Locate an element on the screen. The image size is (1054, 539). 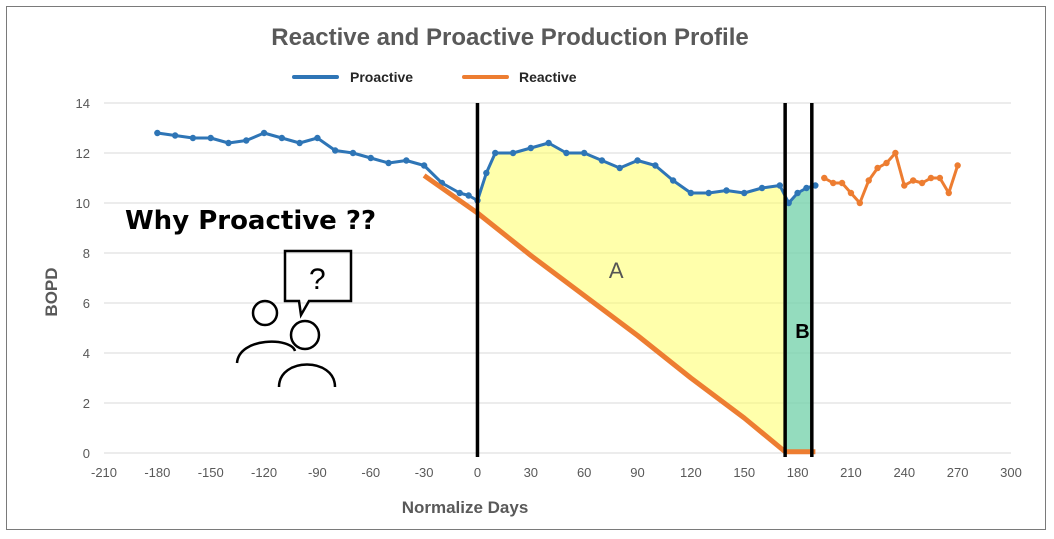
region-label-b: B is located at coordinates (802, 332).